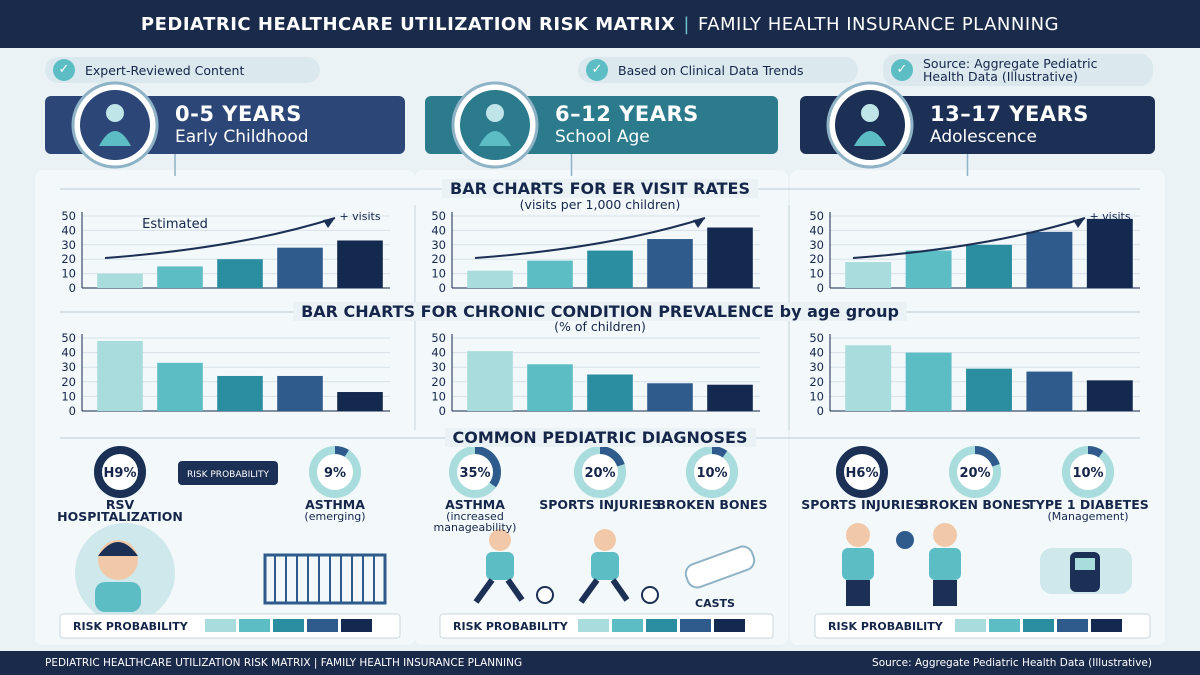 Image resolution: width=1200 pixels, height=675 pixels. Describe the element at coordinates (165, 70) in the screenshot. I see `badge-text: Expert-Reviewed Content` at that location.